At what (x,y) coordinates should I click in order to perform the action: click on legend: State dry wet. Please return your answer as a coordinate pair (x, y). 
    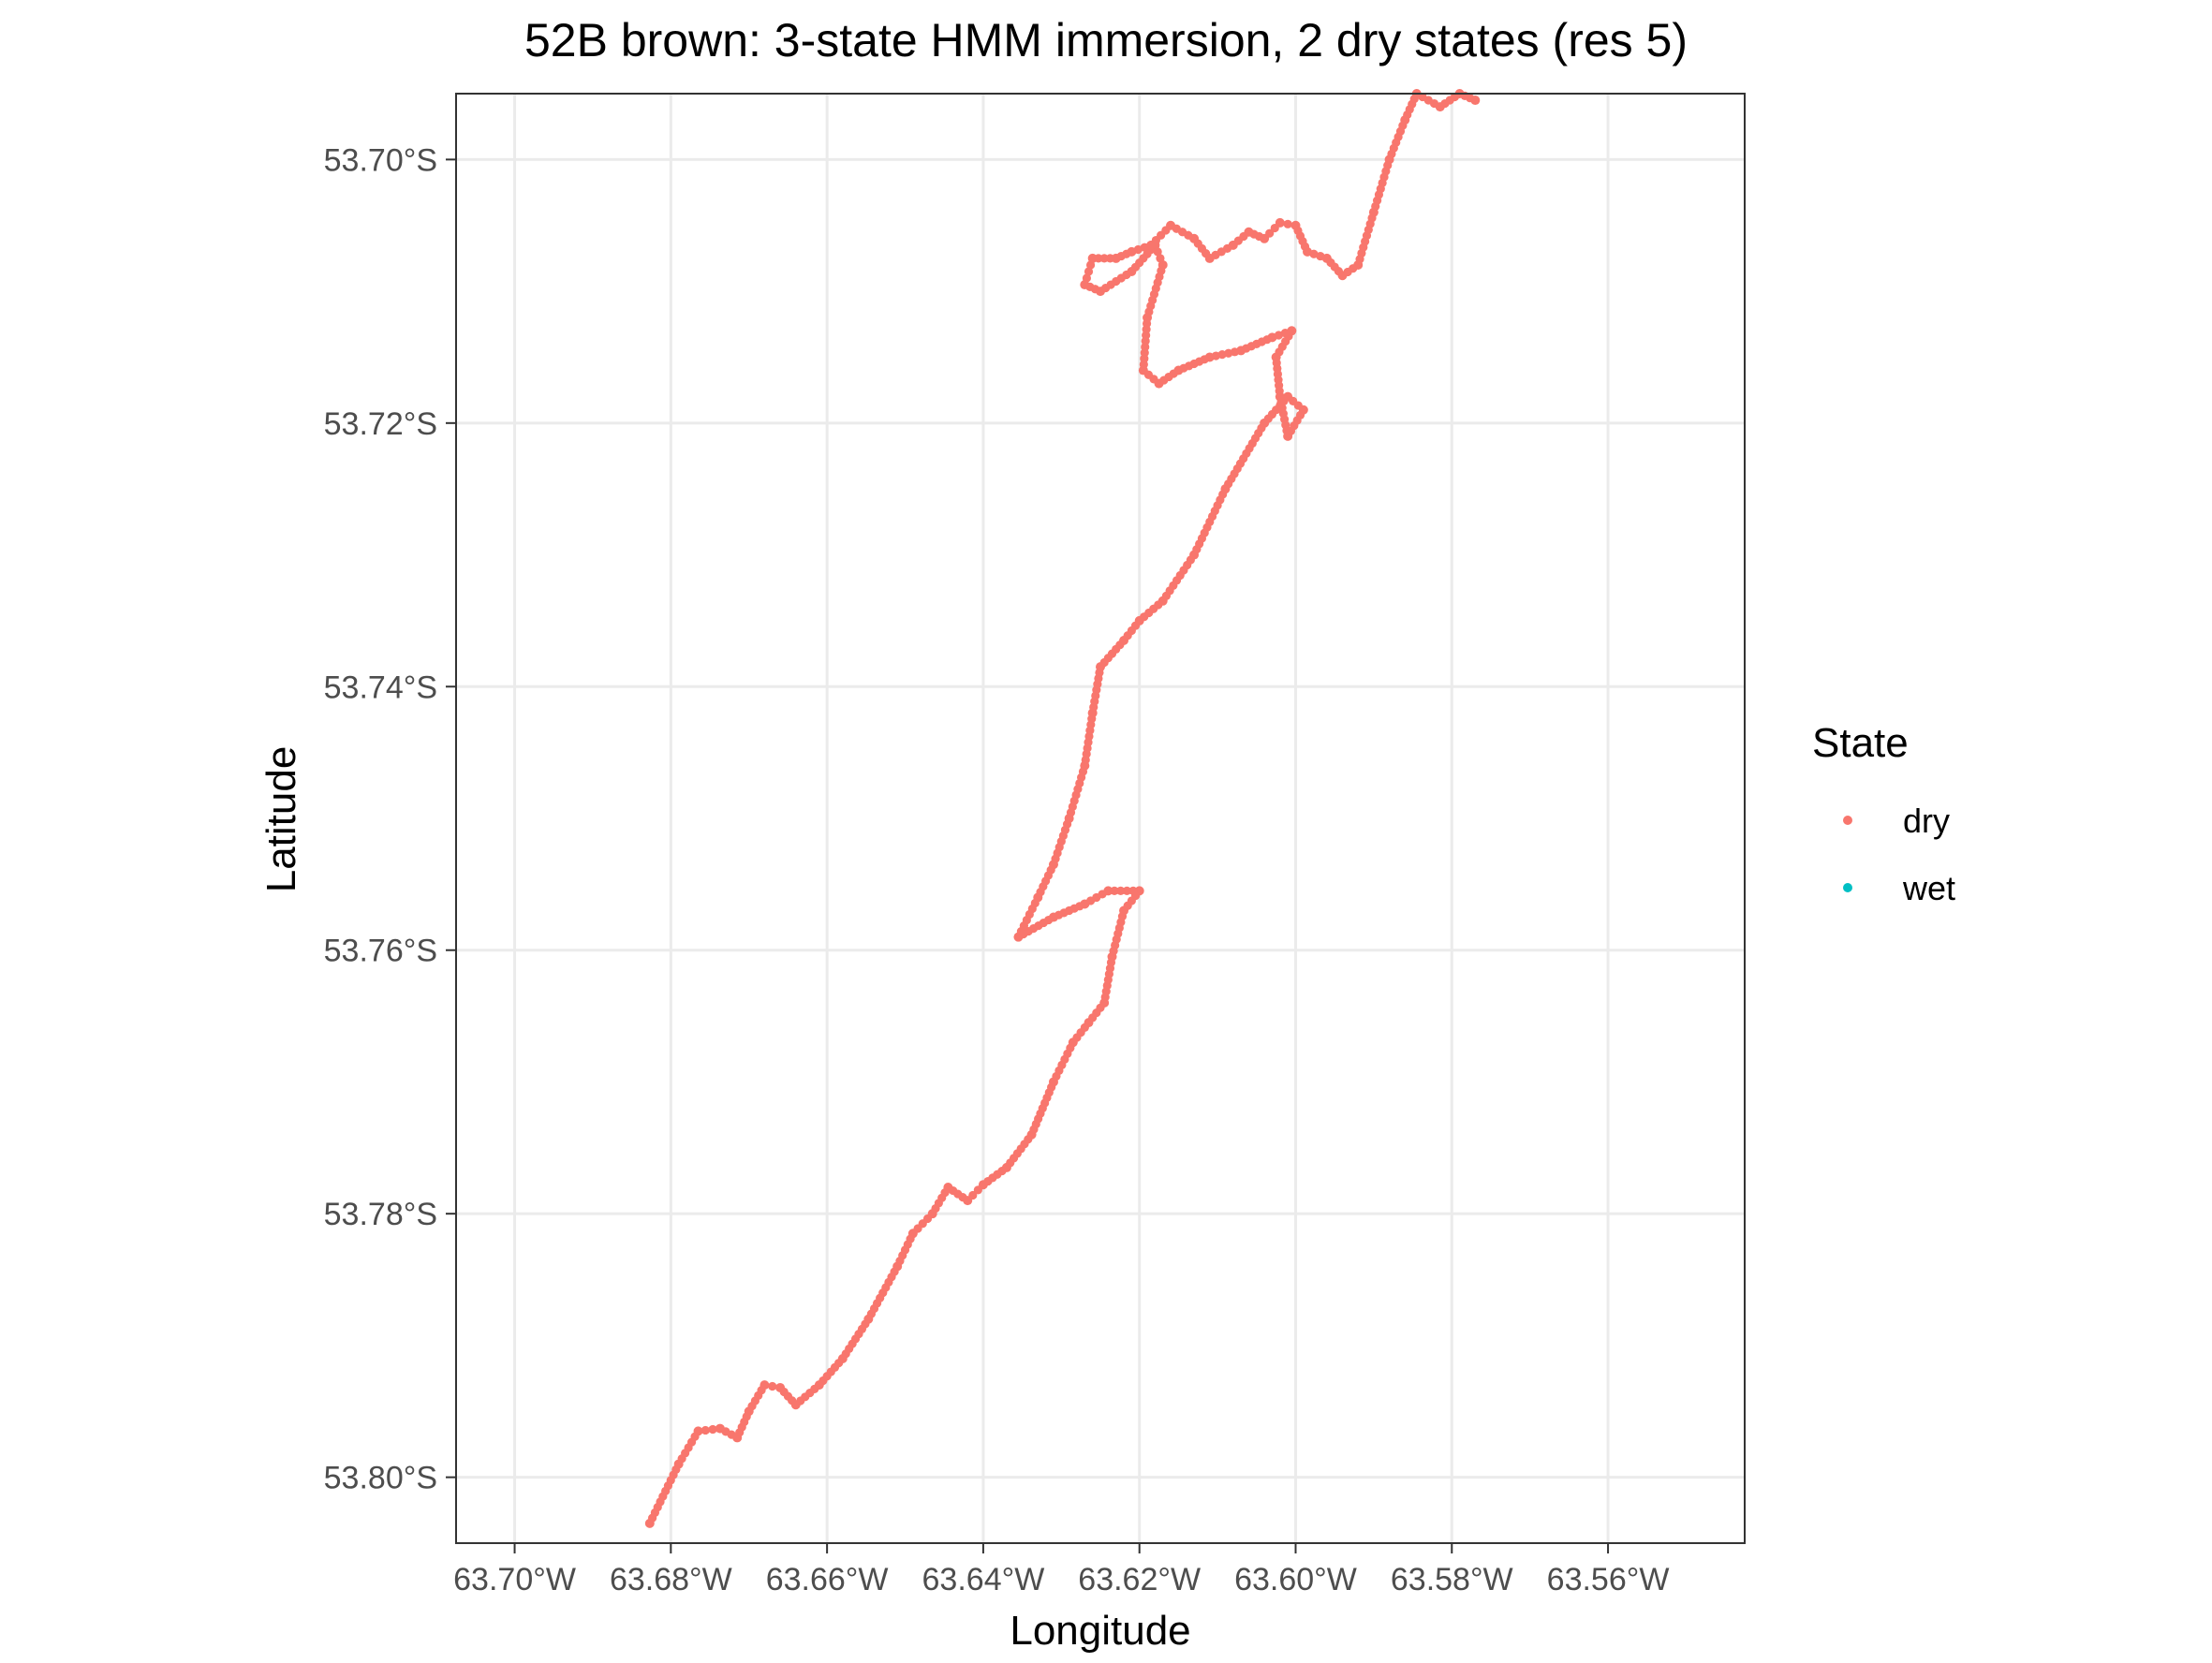
    Looking at the image, I should click on (1884, 813).